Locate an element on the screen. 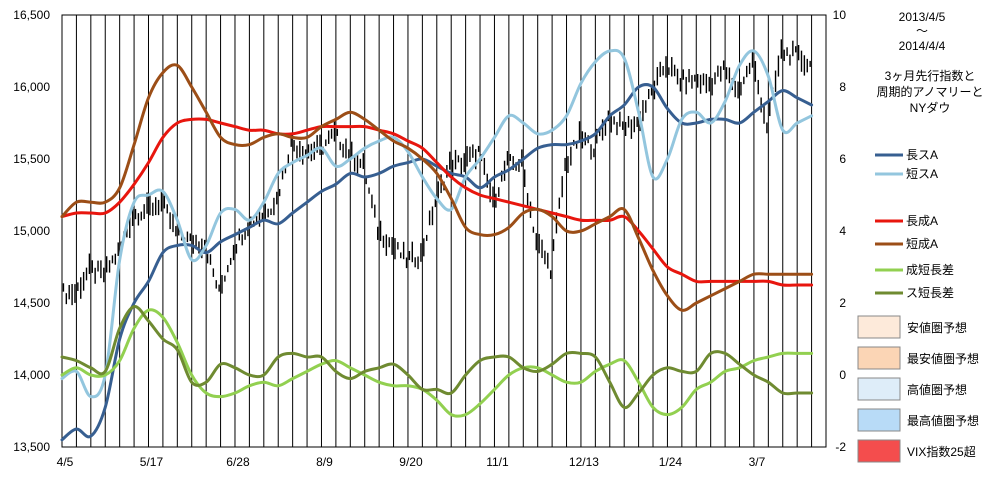 The width and height of the screenshot is (982, 486). legend-item-long-s-a: 長スA is located at coordinates (906, 155).